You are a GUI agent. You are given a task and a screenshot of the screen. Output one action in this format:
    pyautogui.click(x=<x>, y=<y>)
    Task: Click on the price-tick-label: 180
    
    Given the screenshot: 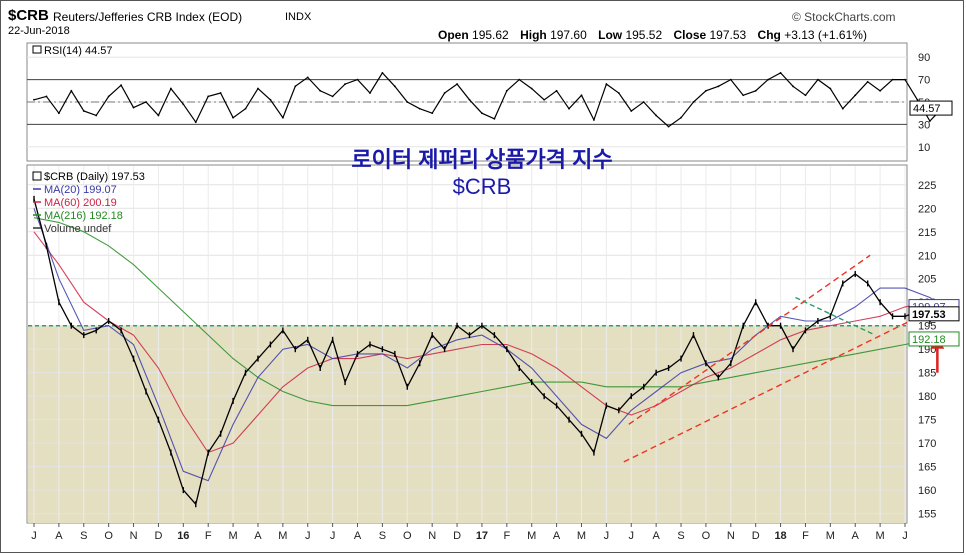 What is the action you would take?
    pyautogui.click(x=927, y=397)
    